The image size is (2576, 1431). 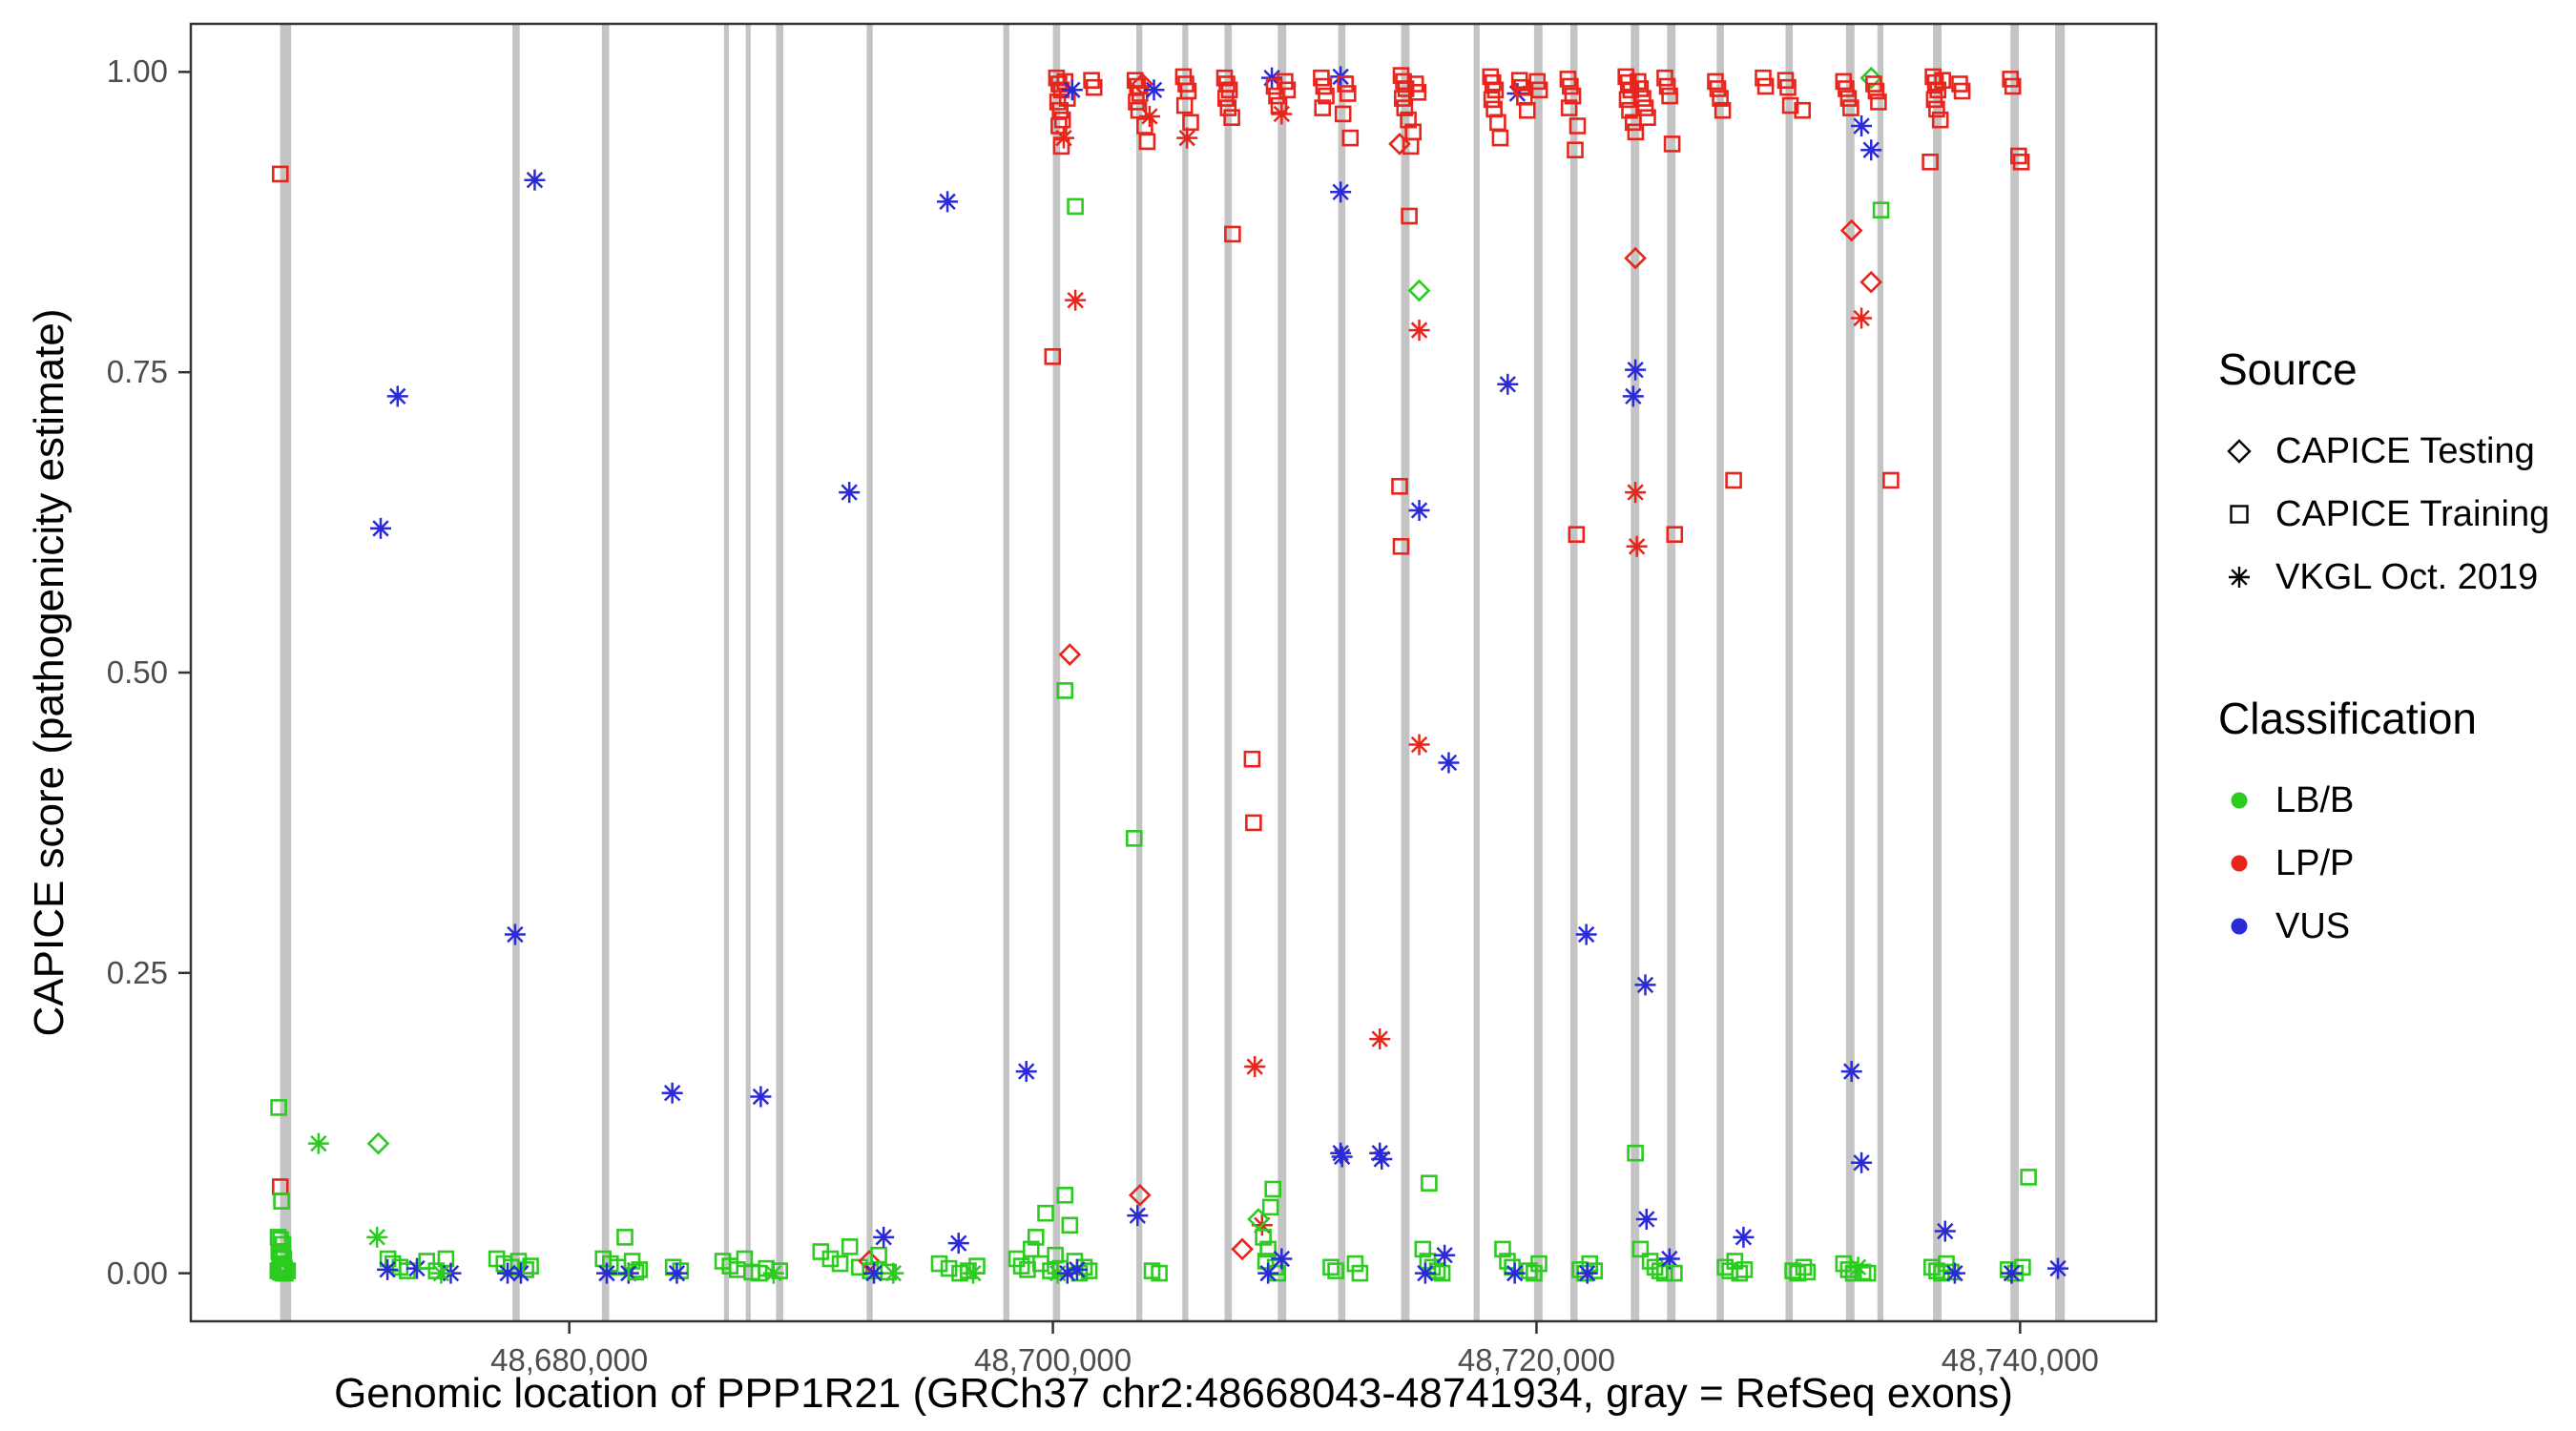 What do you see at coordinates (2407, 577) in the screenshot?
I see `legend-item-label: VKGL Oct. 2019` at bounding box center [2407, 577].